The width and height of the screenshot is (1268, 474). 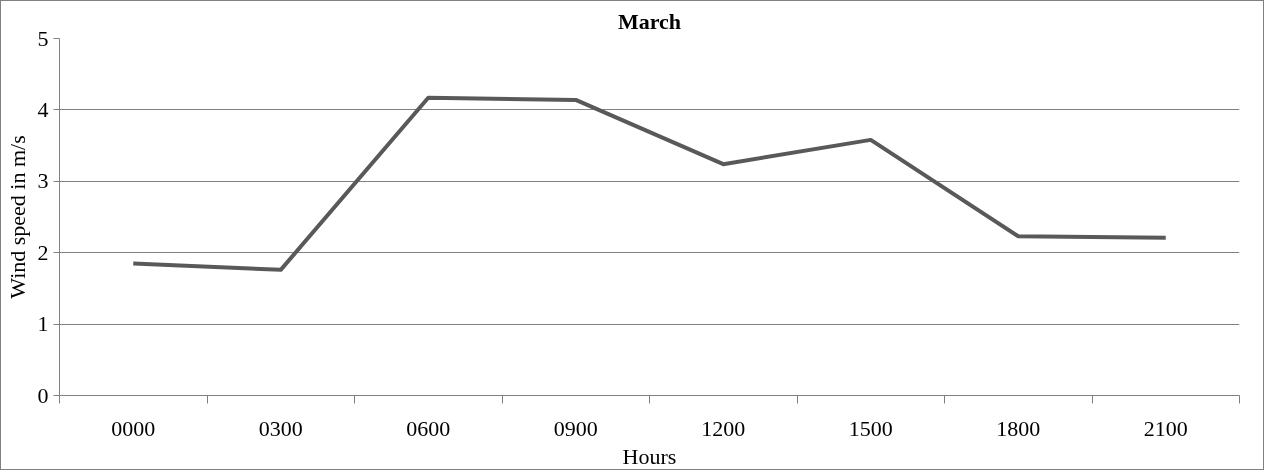 I want to click on y-tick-label: 2, so click(x=43, y=252).